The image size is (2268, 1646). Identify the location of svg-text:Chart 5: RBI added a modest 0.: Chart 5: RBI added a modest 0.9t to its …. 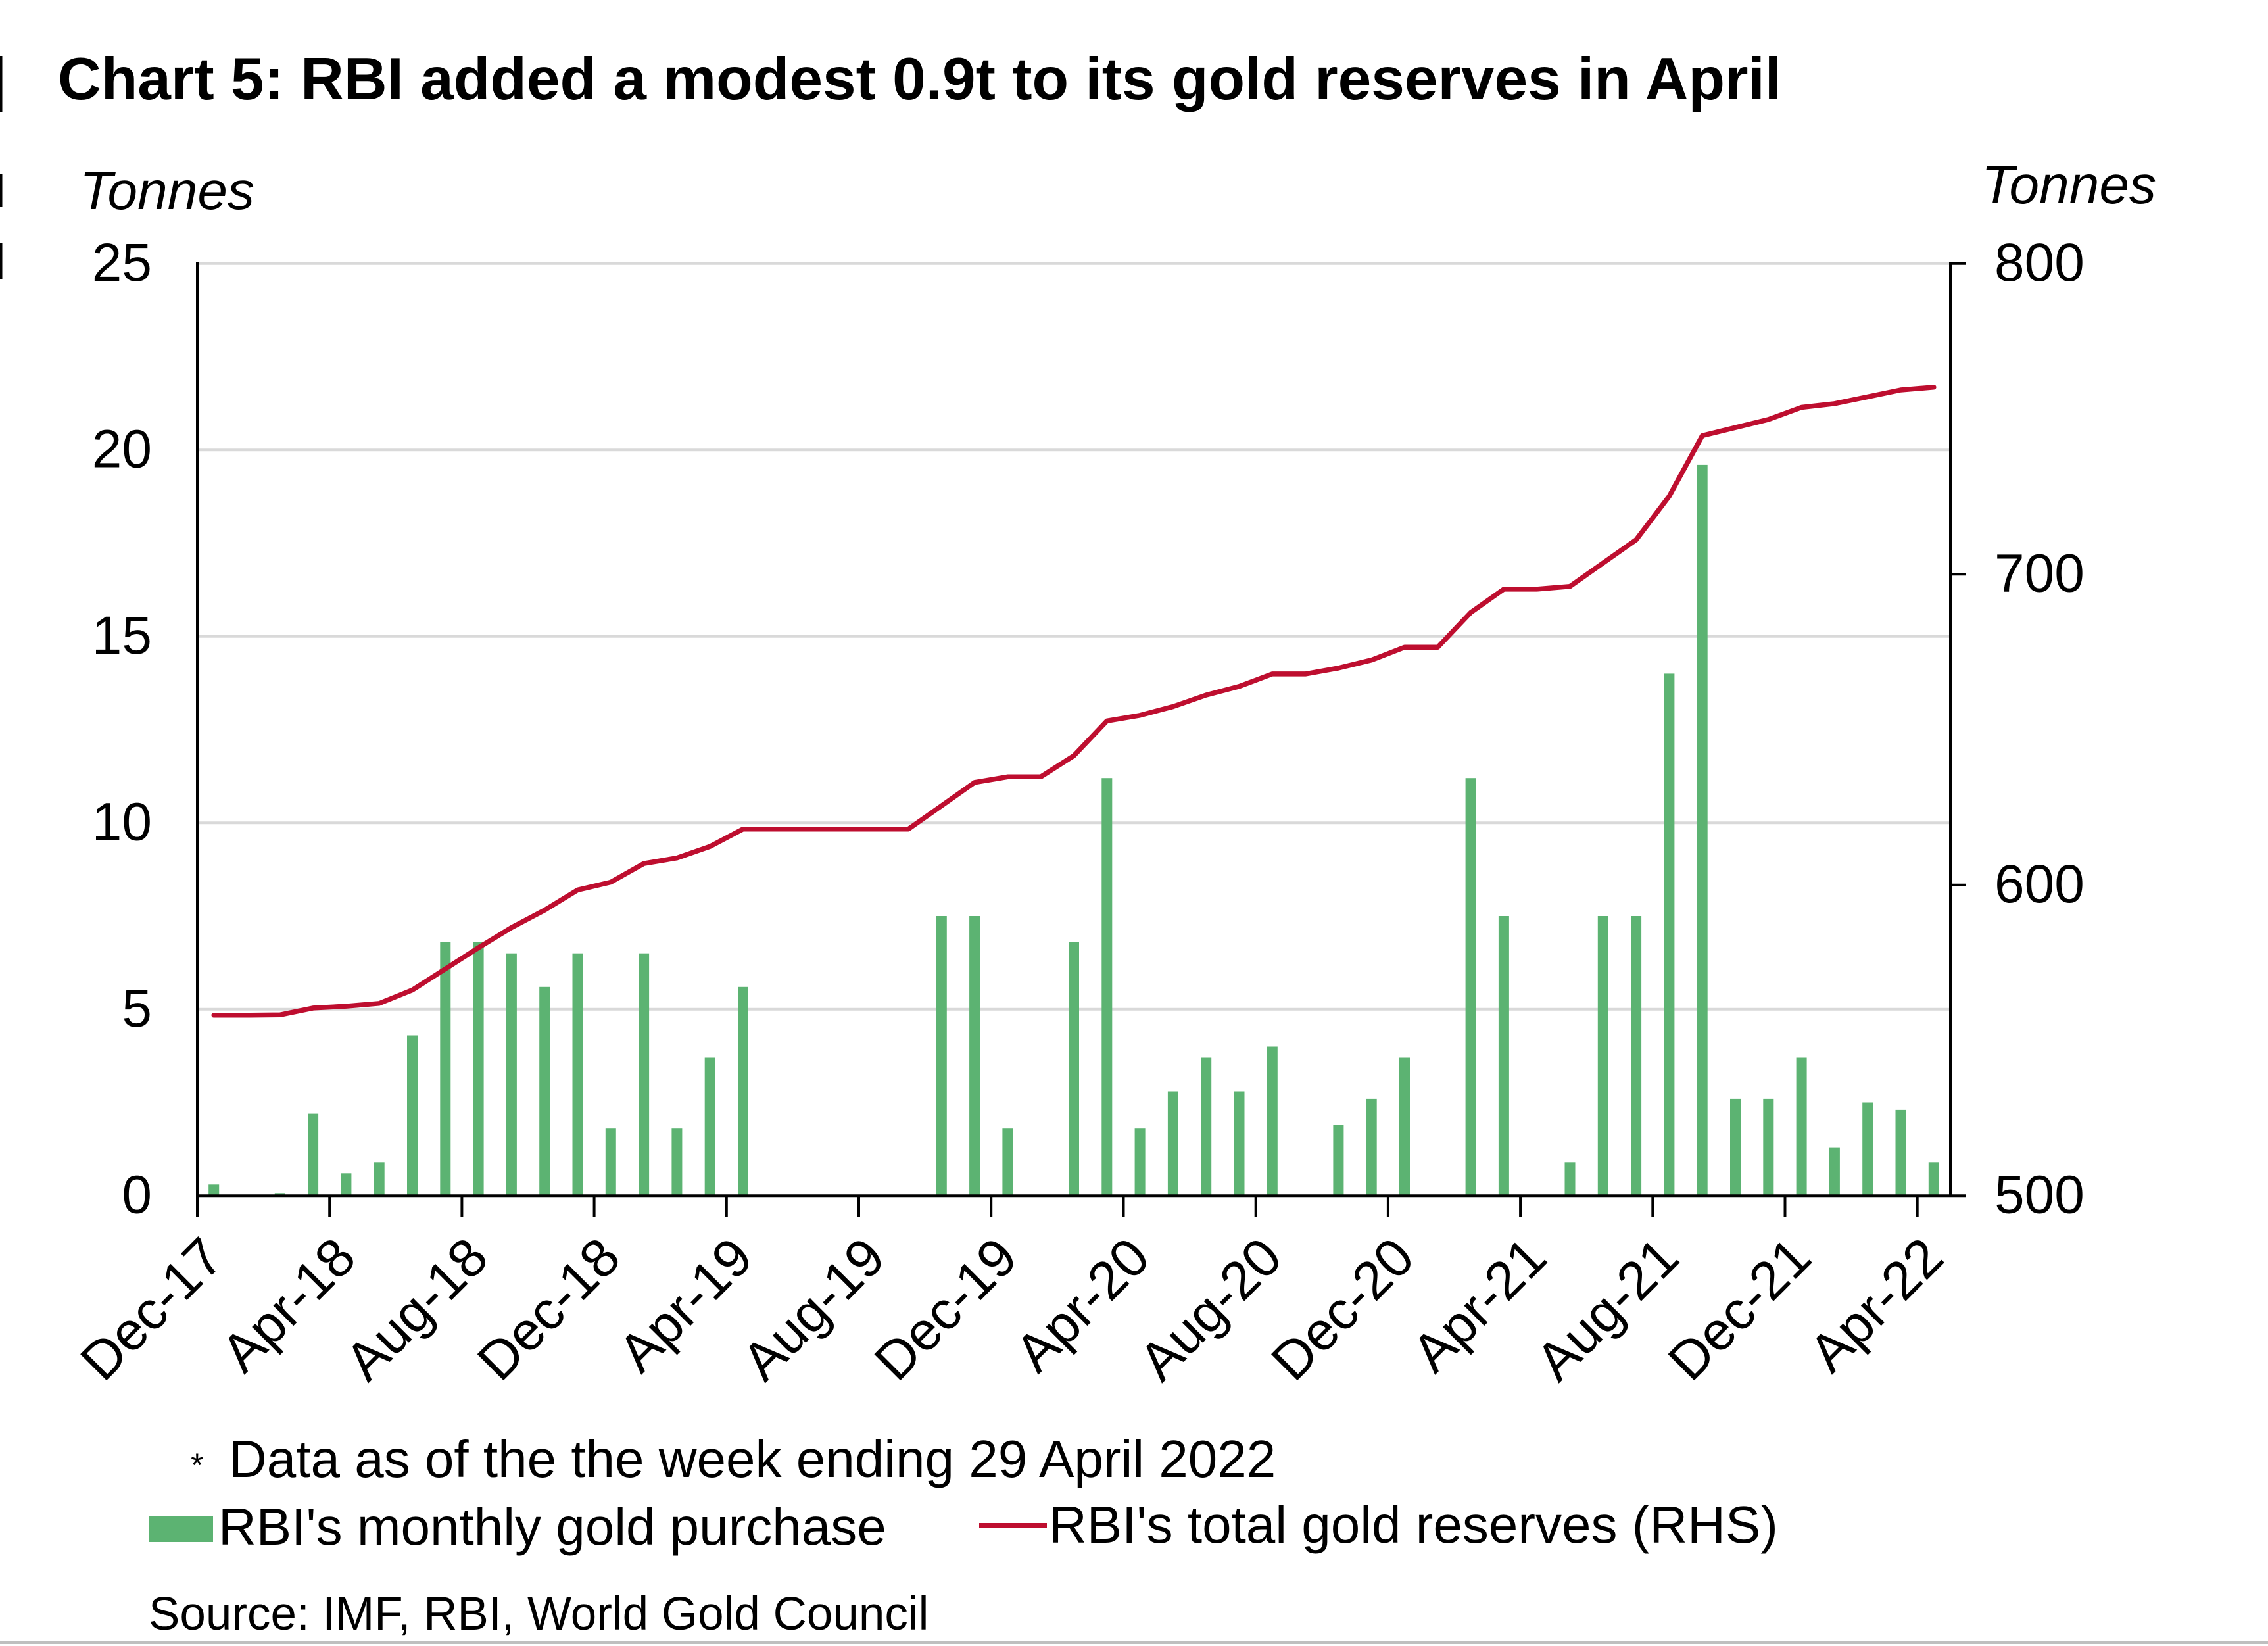
(919, 79).